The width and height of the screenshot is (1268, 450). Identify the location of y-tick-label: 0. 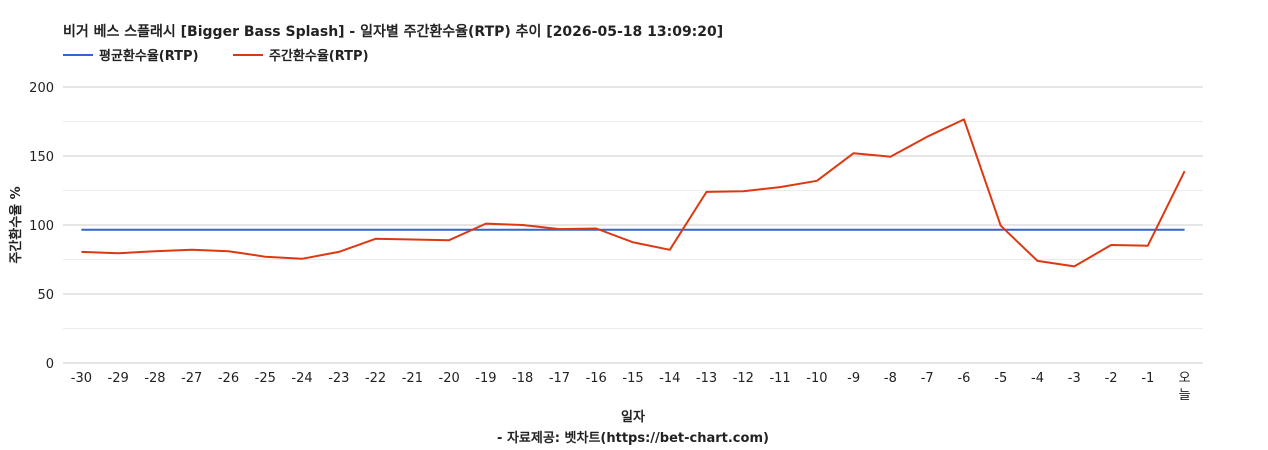
(50, 364).